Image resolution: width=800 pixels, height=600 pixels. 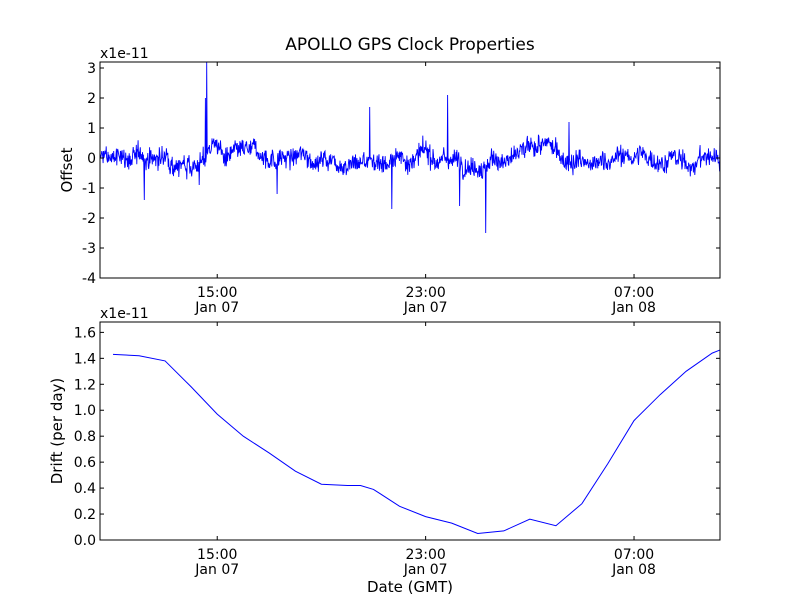 What do you see at coordinates (85, 515) in the screenshot?
I see `y-tick-label: 0.2` at bounding box center [85, 515].